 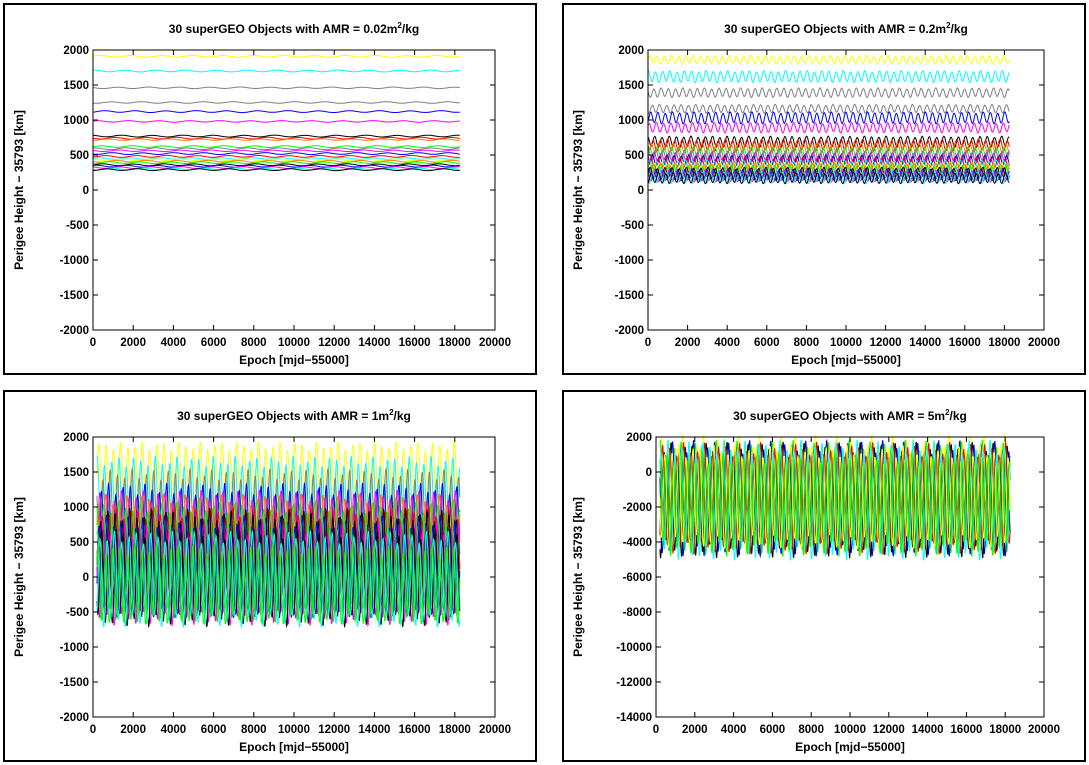 I want to click on y-tick-label: 1000, so click(x=76, y=121).